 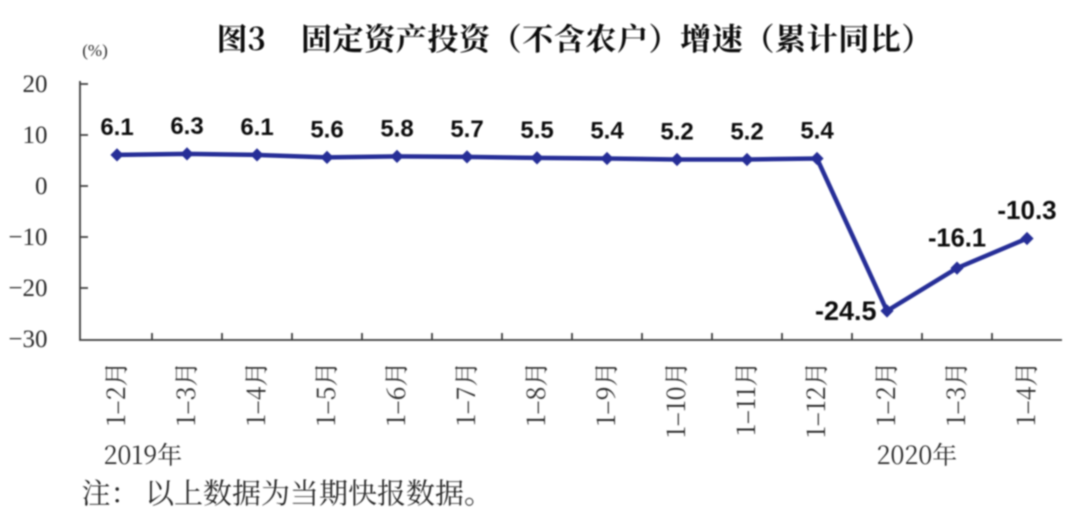 I want to click on svg-text: -24.5, so click(x=846, y=311).